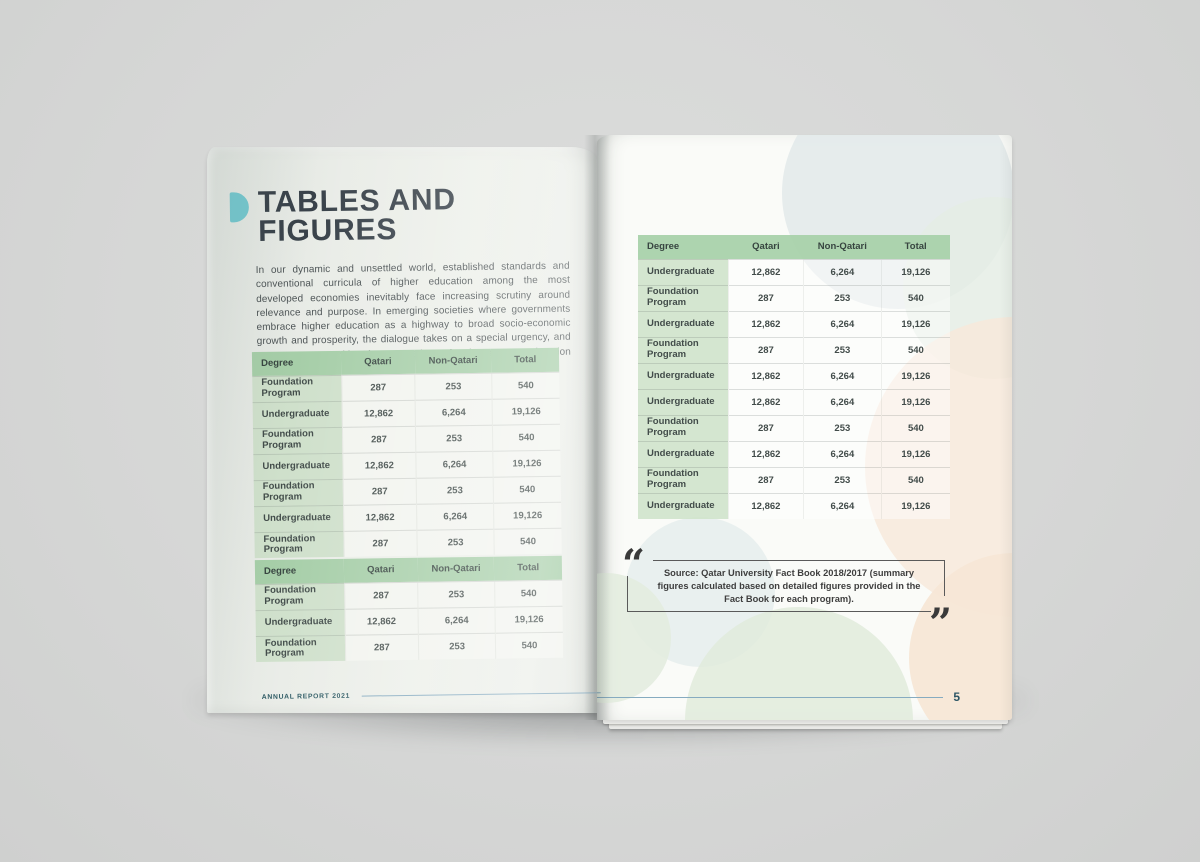 This screenshot has width=1200, height=862. Describe the element at coordinates (357, 201) in the screenshot. I see `page-title-line1: TABLES AND` at that location.